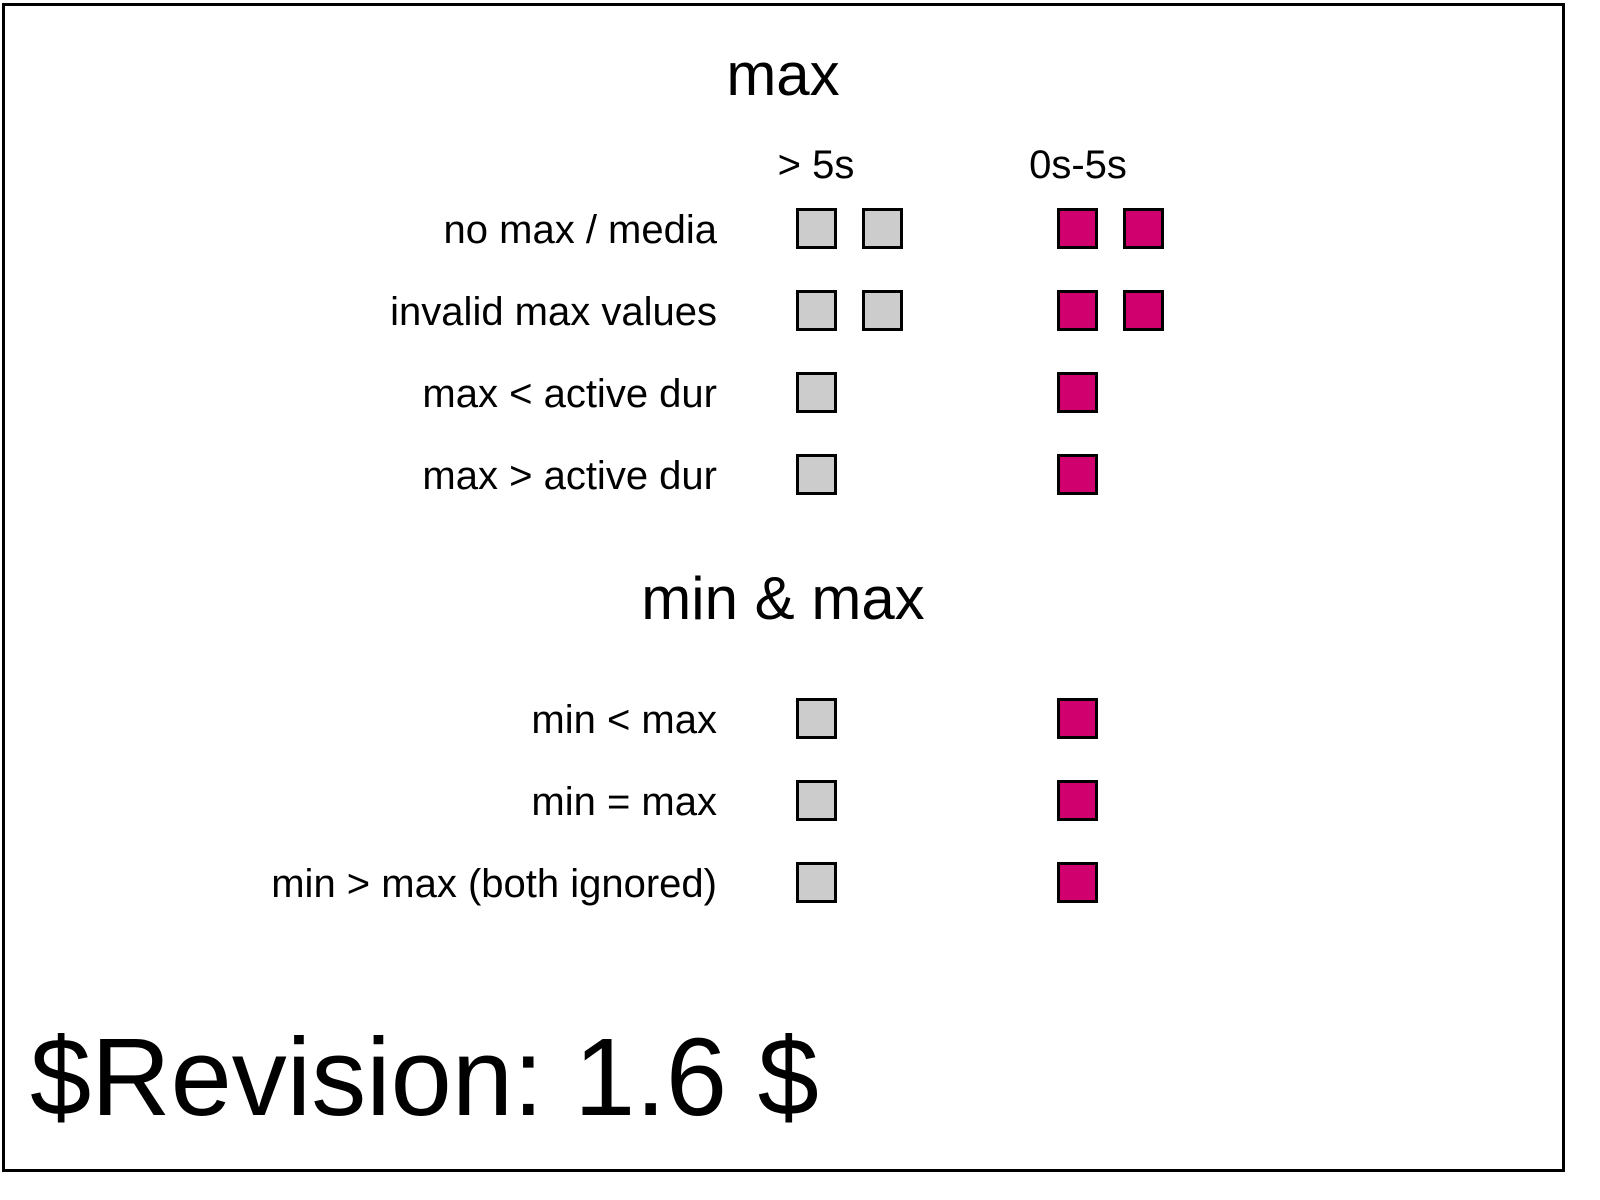  Describe the element at coordinates (783, 598) in the screenshot. I see `section-title-min-and-max: min & max` at that location.